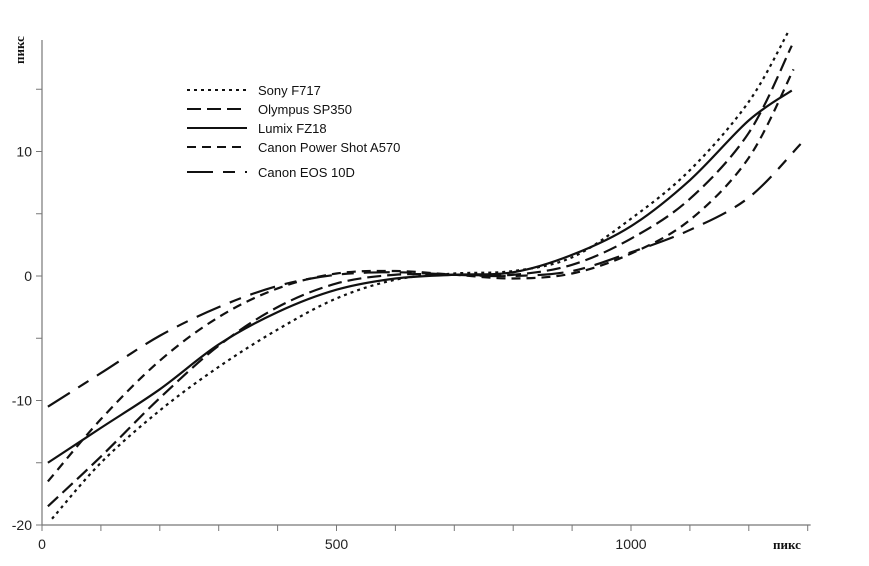  Describe the element at coordinates (630, 544) in the screenshot. I see `x-tick-label: 1000` at that location.